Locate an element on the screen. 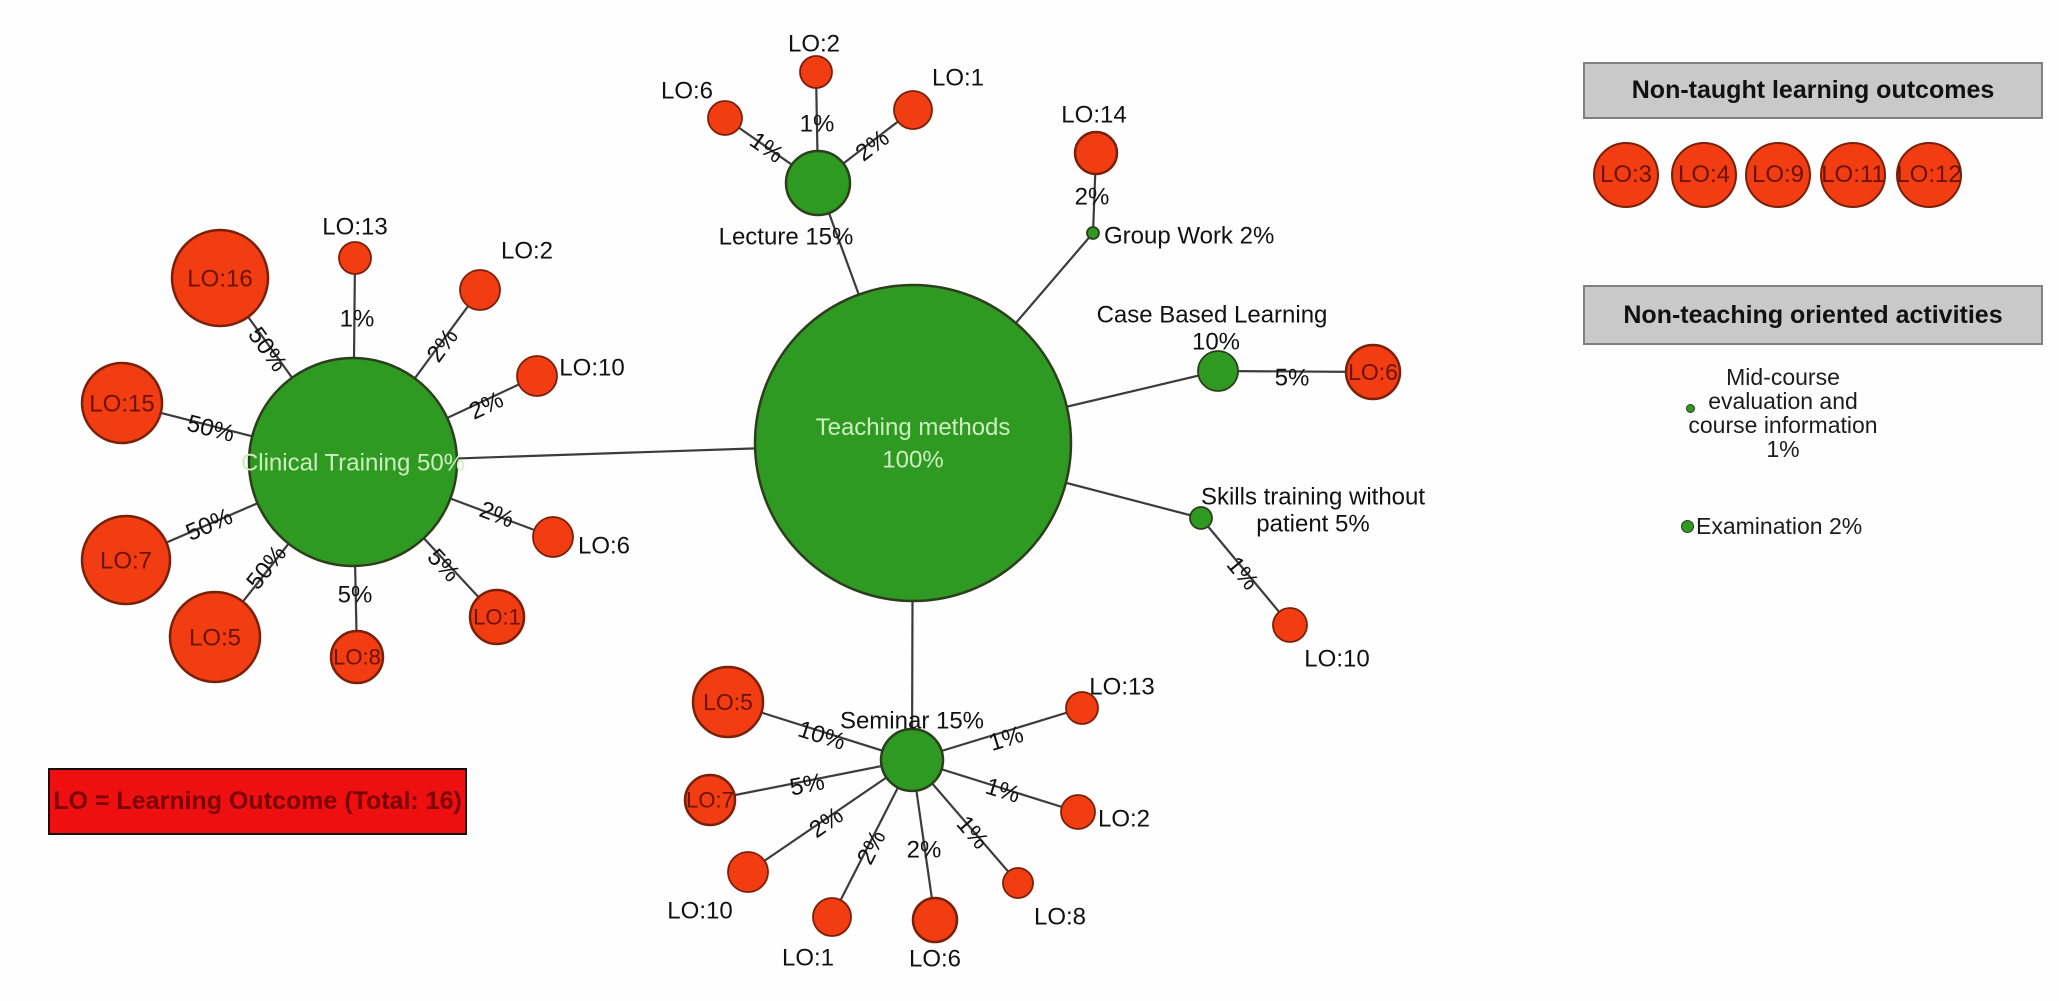 This screenshot has height=1001, width=2059. node-s5 is located at coordinates (728, 702).